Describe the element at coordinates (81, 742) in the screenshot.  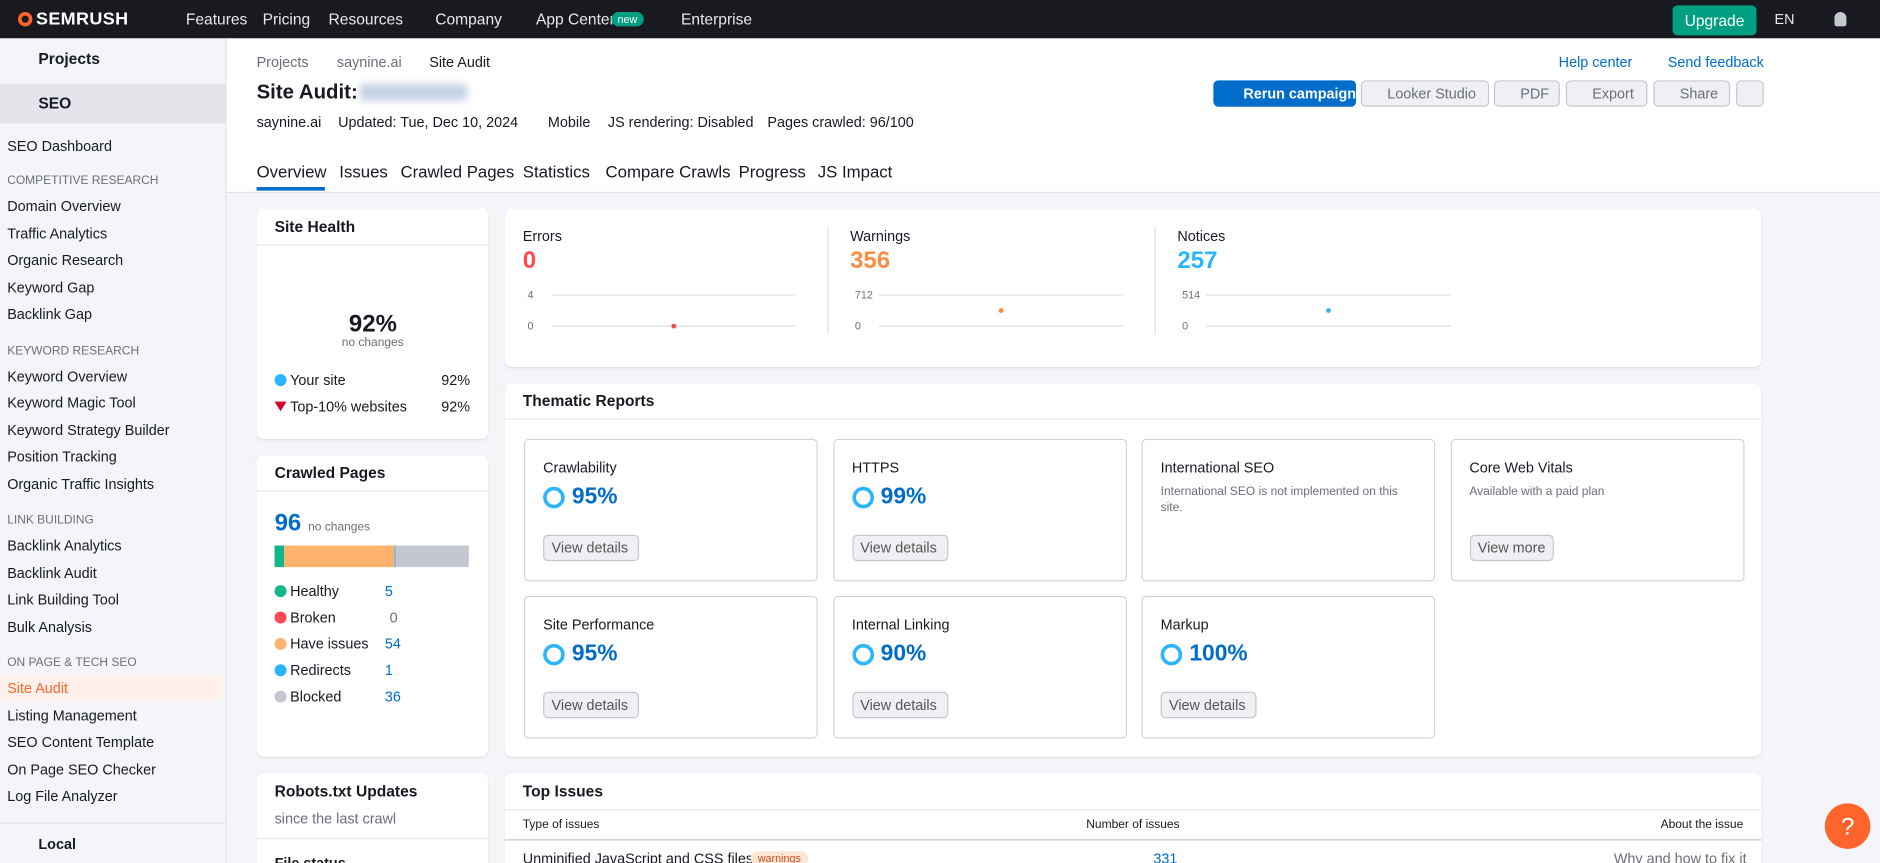
I see `sidebar-item: SEO Content Template` at that location.